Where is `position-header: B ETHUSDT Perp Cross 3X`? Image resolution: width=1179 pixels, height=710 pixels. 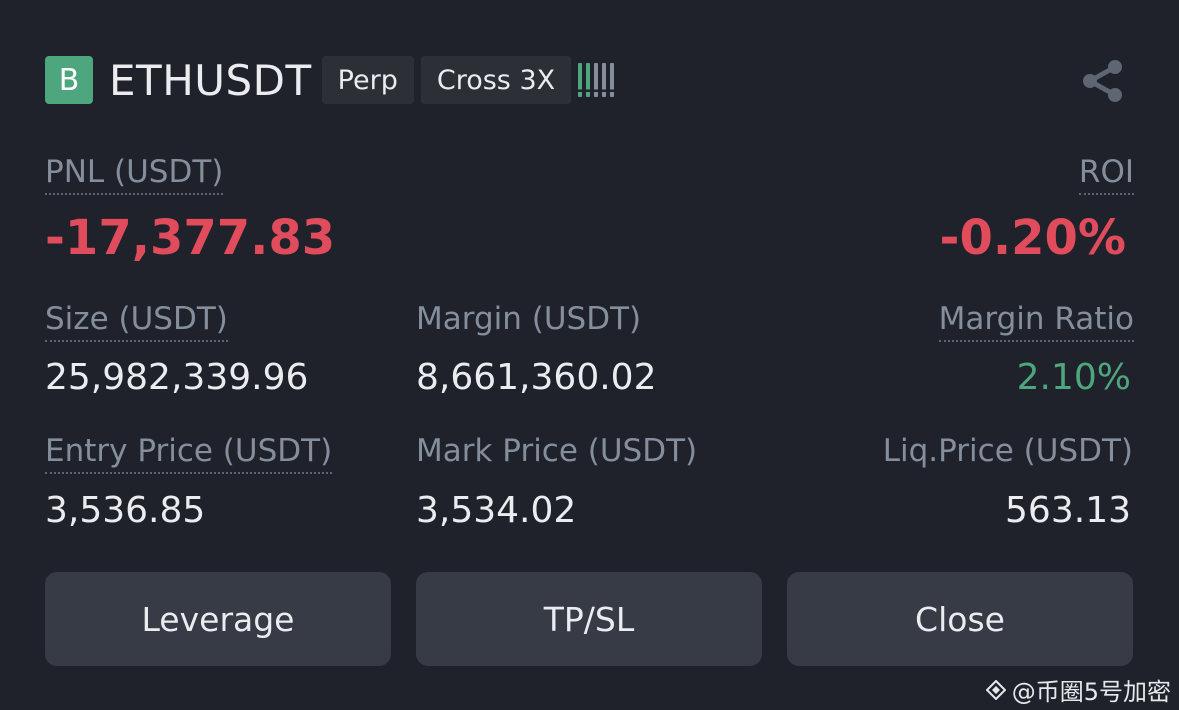 position-header: B ETHUSDT Perp Cross 3X is located at coordinates (330, 80).